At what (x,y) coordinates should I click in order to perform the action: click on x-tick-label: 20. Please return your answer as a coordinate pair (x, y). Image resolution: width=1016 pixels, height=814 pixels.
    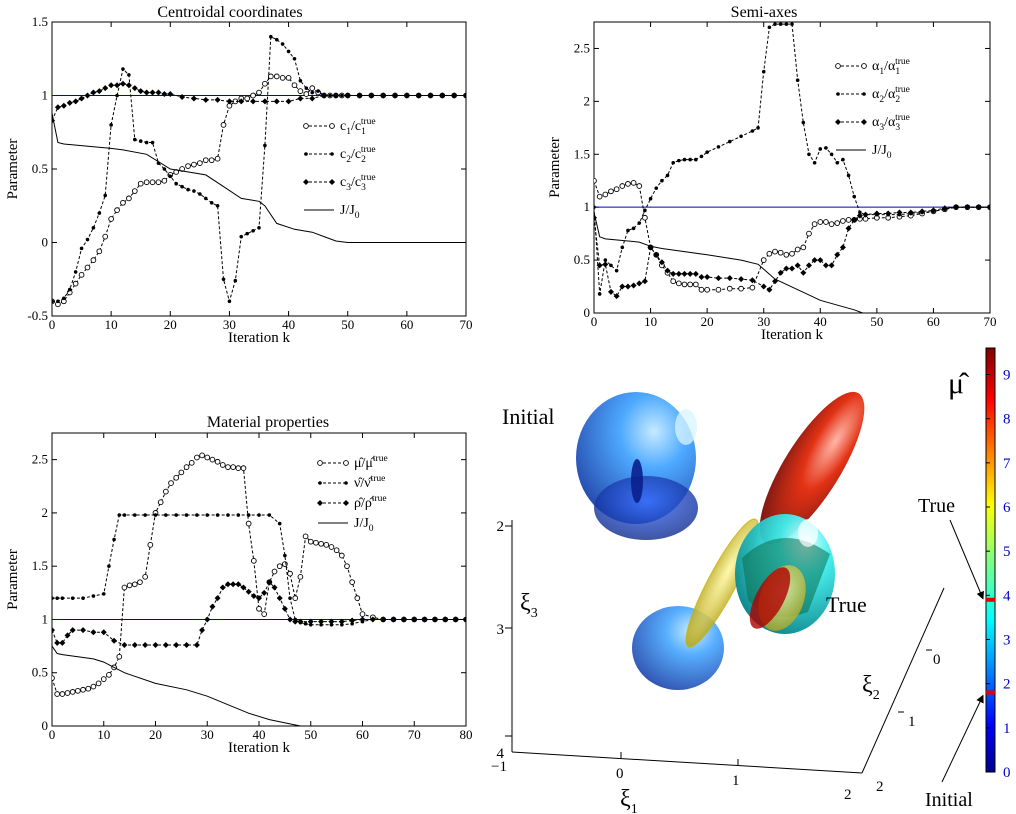
    Looking at the image, I should click on (707, 321).